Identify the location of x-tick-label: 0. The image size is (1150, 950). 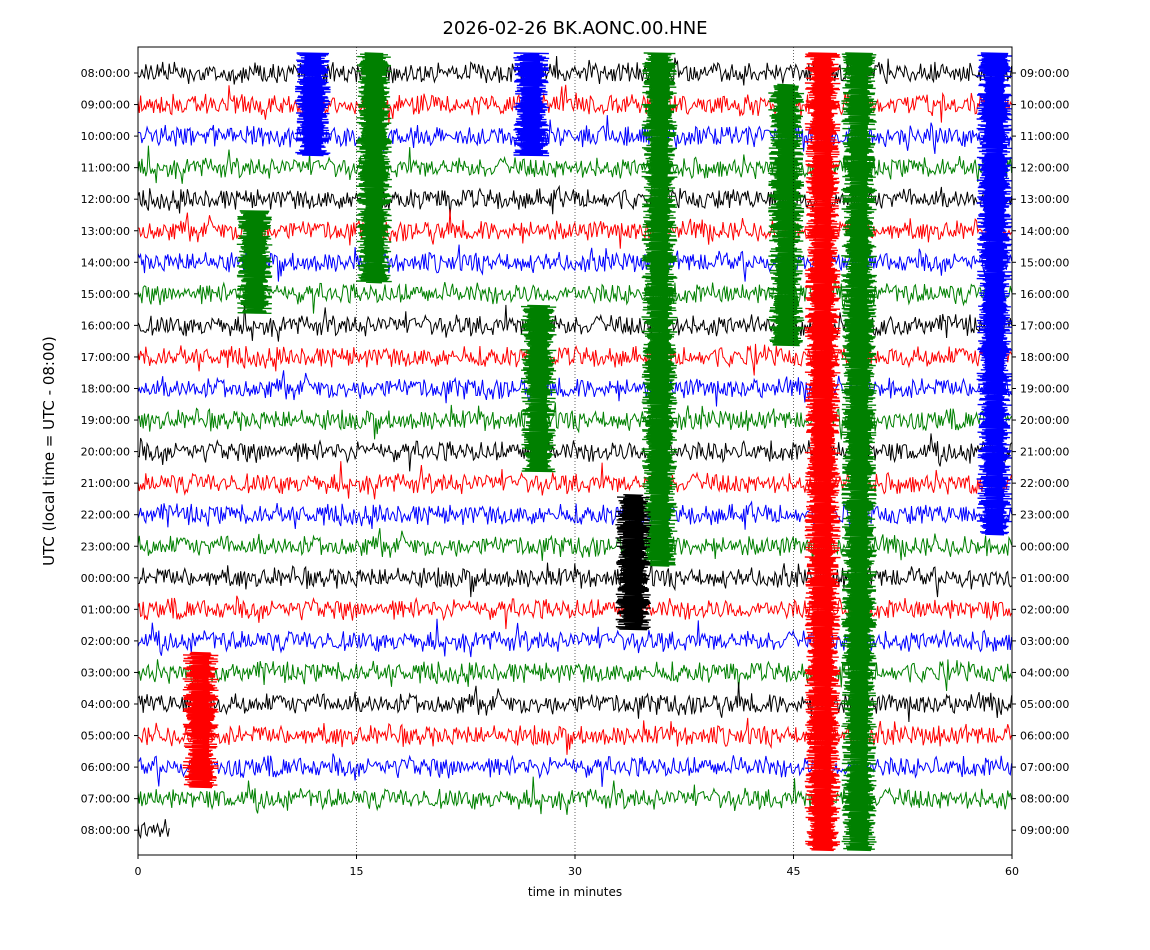
(138, 871).